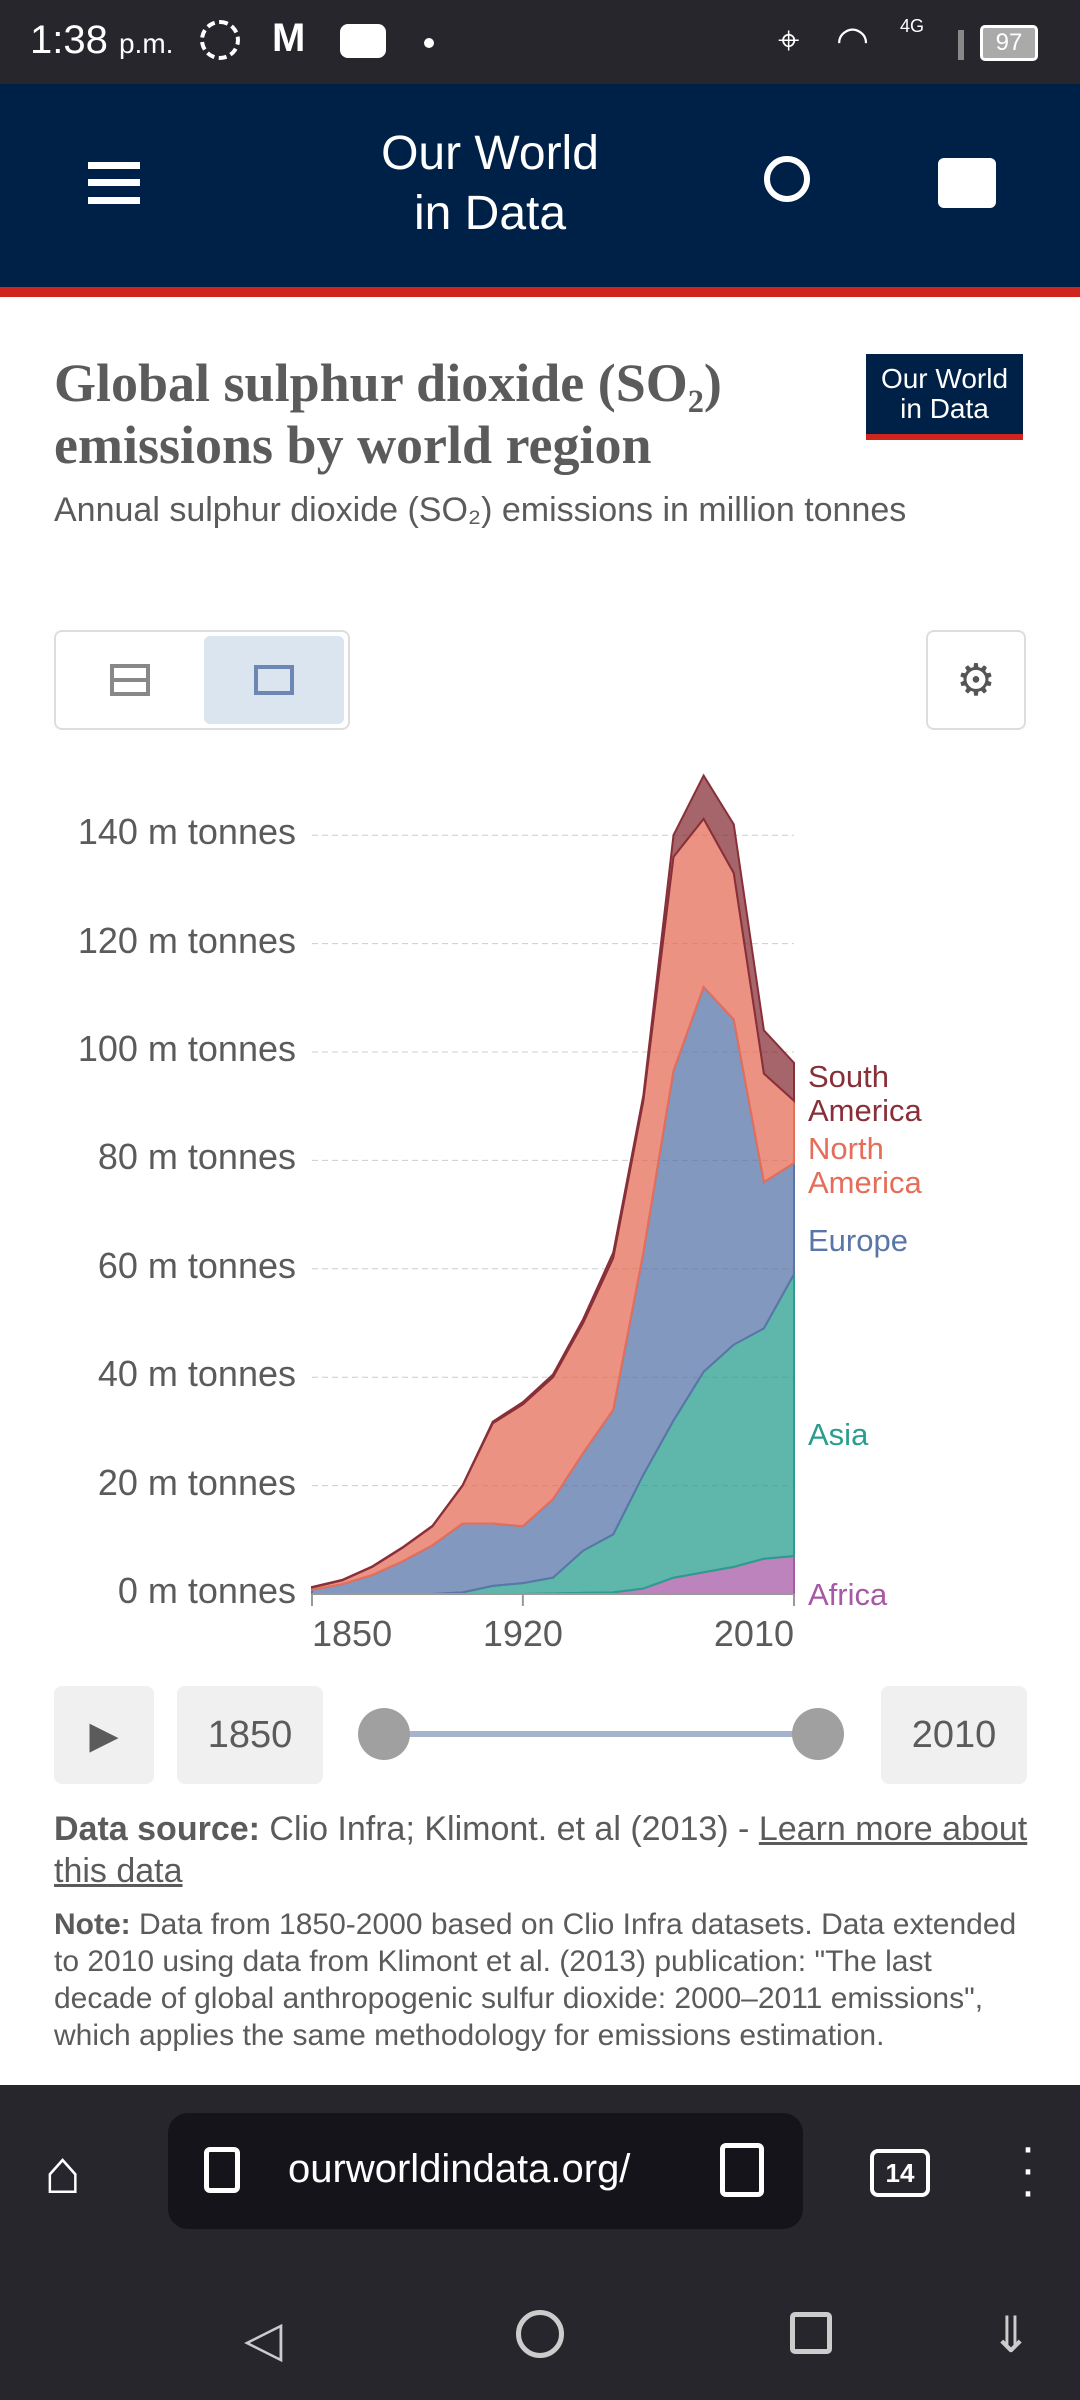  Describe the element at coordinates (63, 2172) in the screenshot. I see `home-icon: ⌂` at that location.